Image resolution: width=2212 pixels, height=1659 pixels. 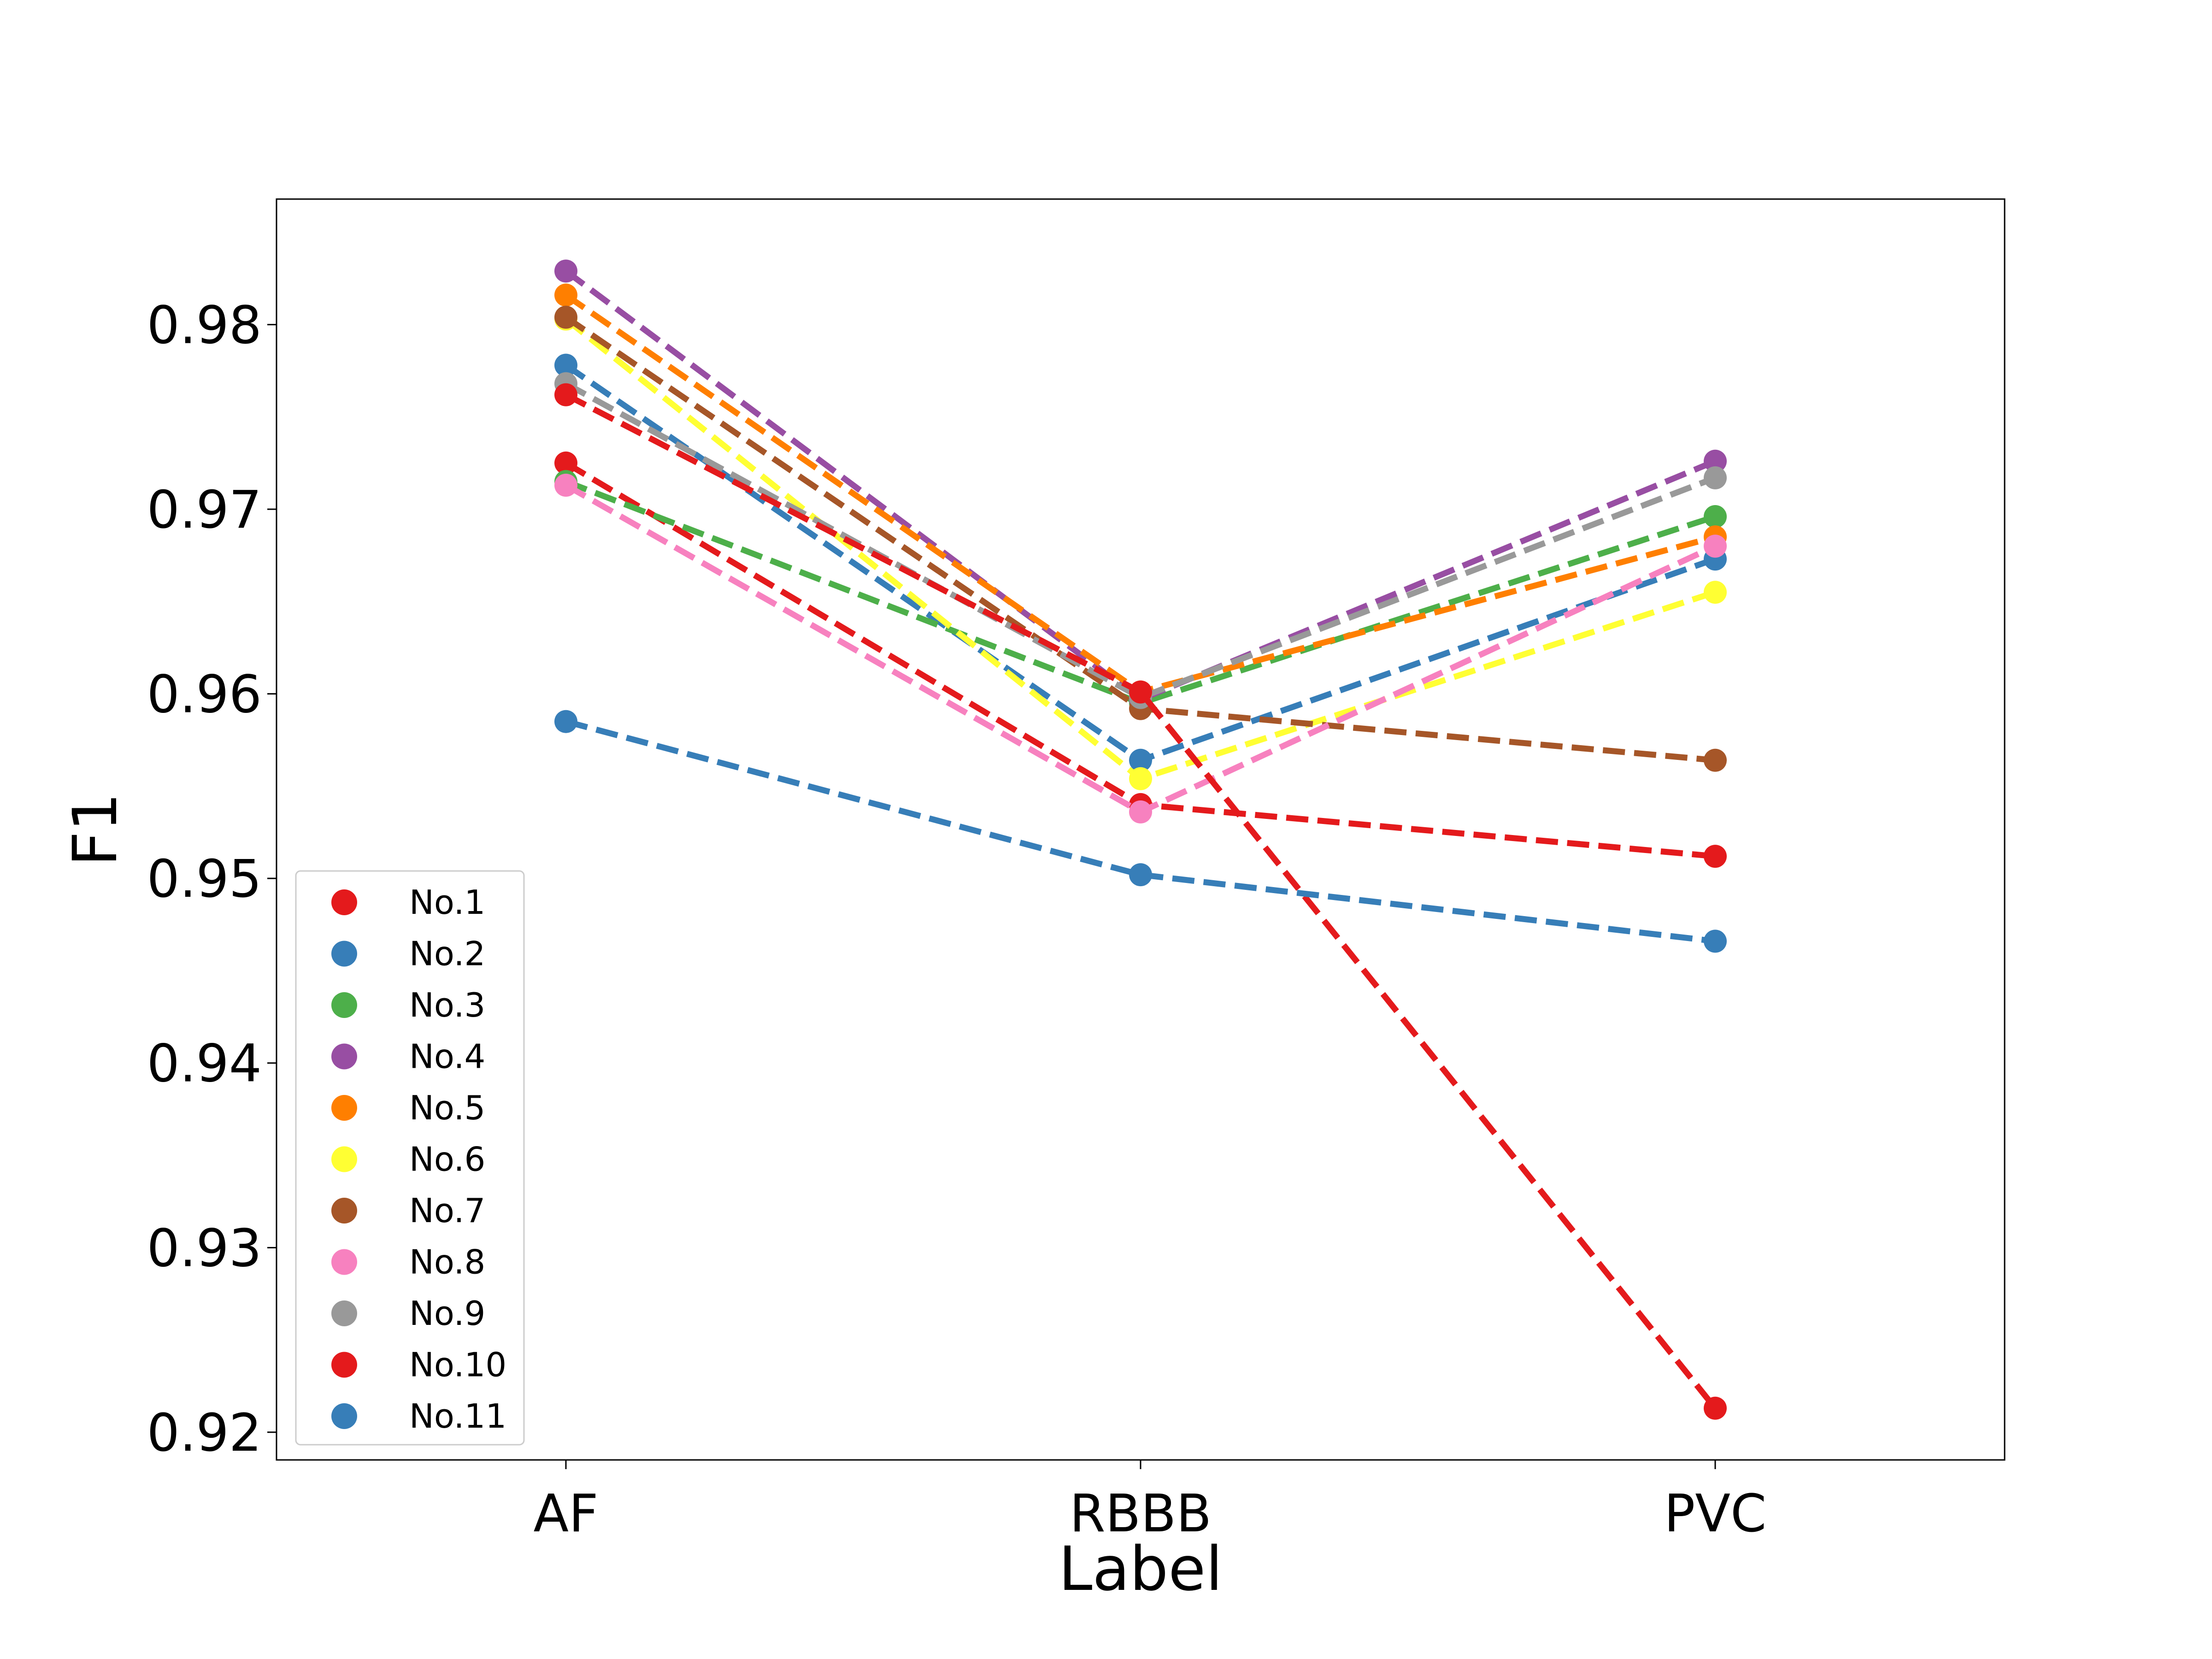 What do you see at coordinates (447, 1262) in the screenshot?
I see `legend-label: No.8` at bounding box center [447, 1262].